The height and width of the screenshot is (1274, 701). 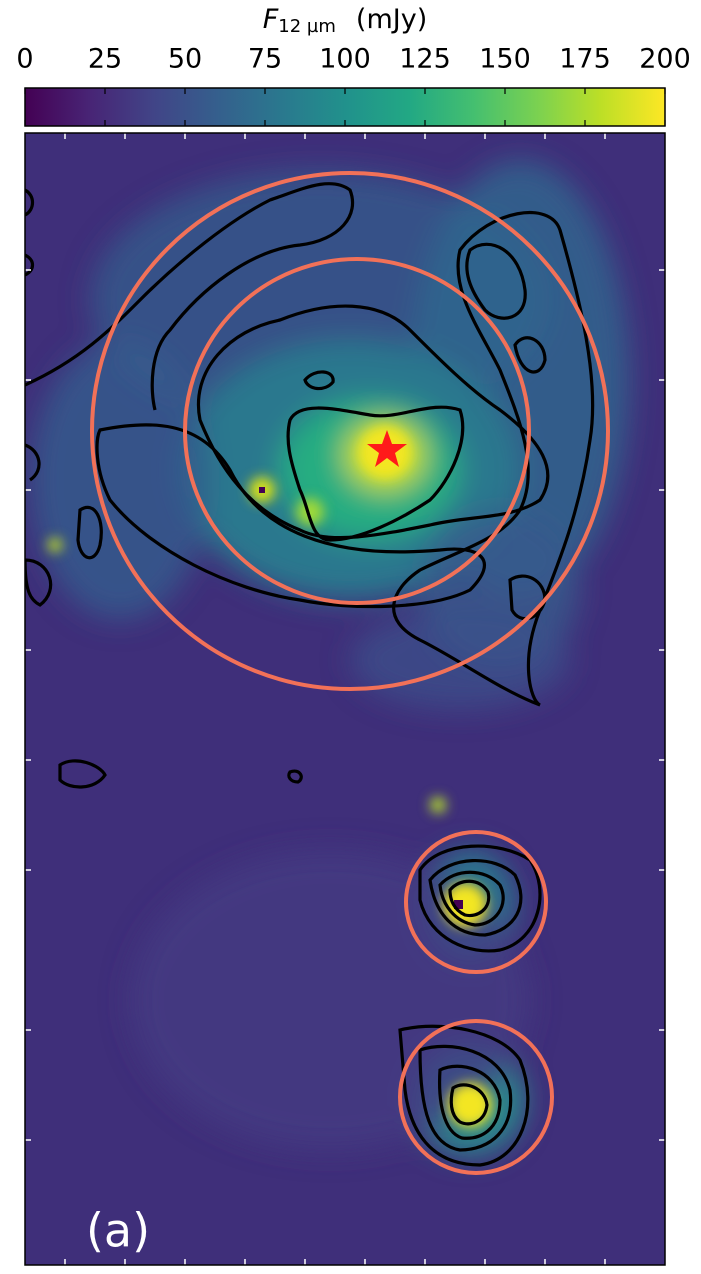 What do you see at coordinates (345, 107) in the screenshot?
I see `colorbar` at bounding box center [345, 107].